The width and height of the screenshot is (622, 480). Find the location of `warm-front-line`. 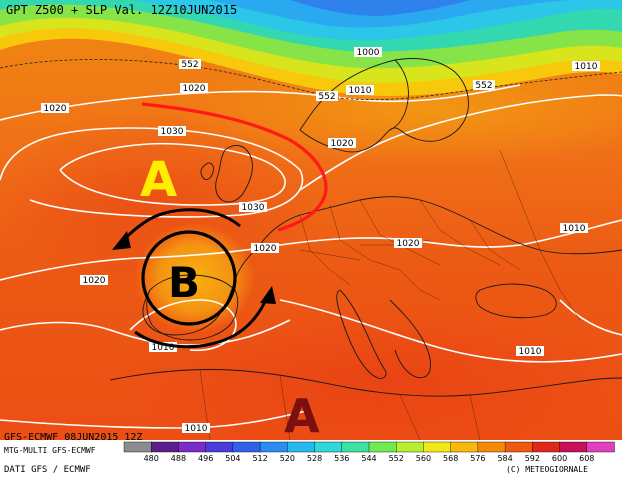

warm-front-line is located at coordinates (234, 167).